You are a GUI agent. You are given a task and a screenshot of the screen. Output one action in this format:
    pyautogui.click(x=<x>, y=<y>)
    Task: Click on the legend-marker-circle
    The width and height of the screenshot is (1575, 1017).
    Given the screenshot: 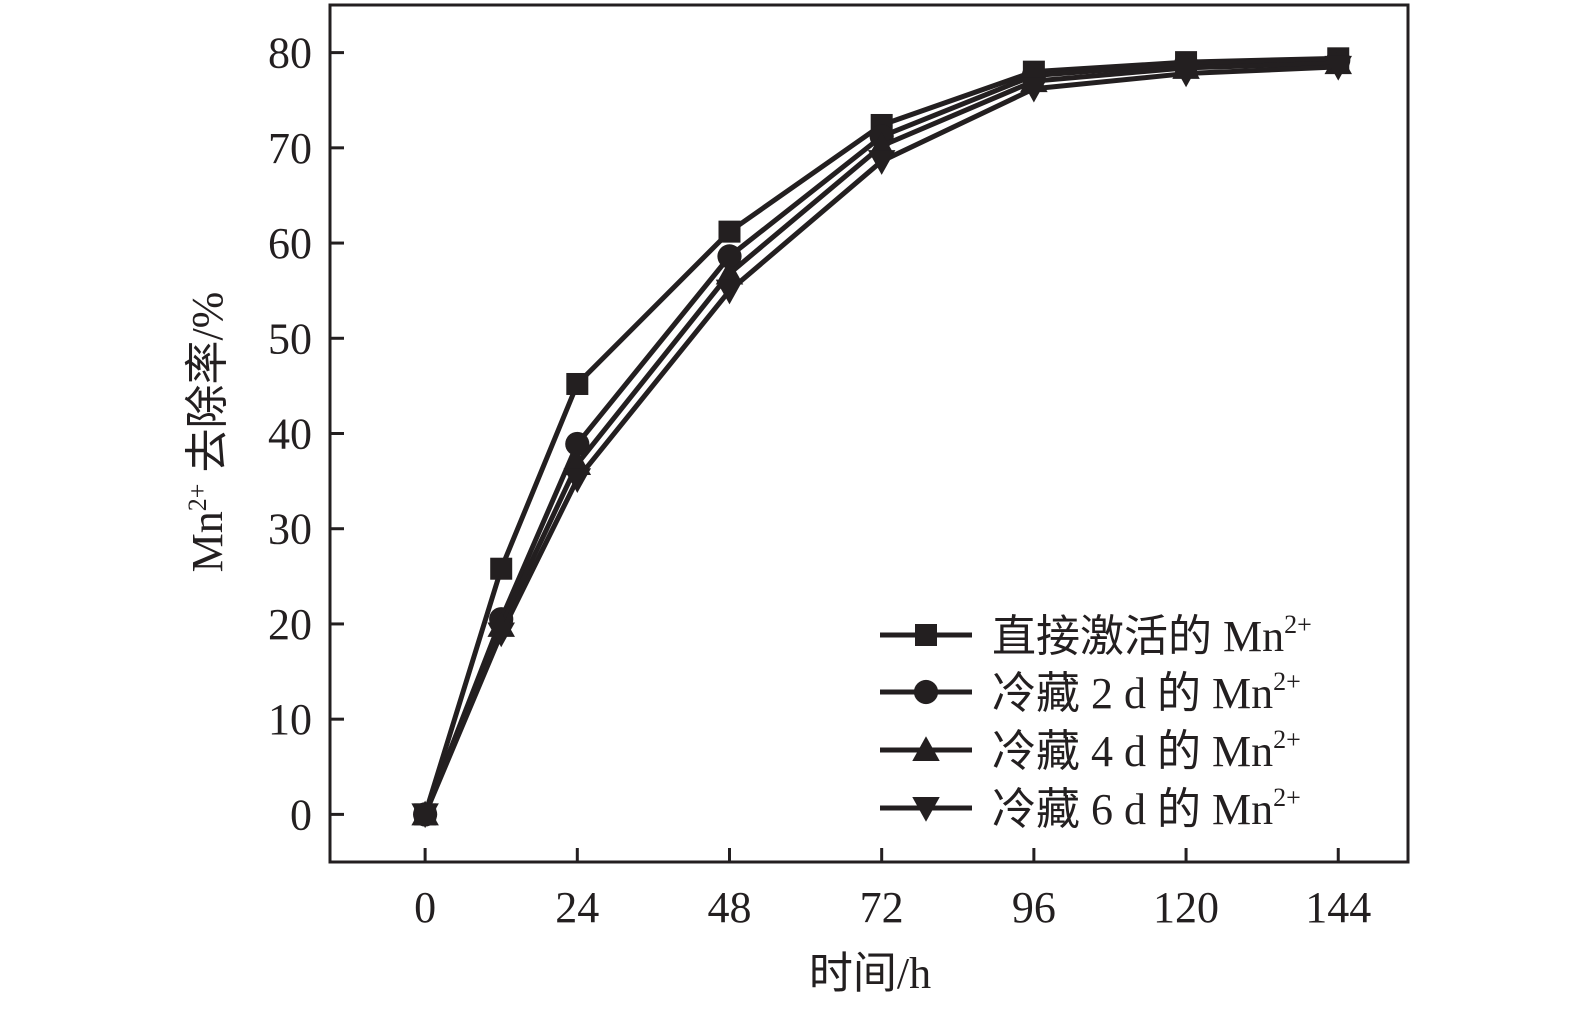 What is the action you would take?
    pyautogui.click(x=926, y=692)
    